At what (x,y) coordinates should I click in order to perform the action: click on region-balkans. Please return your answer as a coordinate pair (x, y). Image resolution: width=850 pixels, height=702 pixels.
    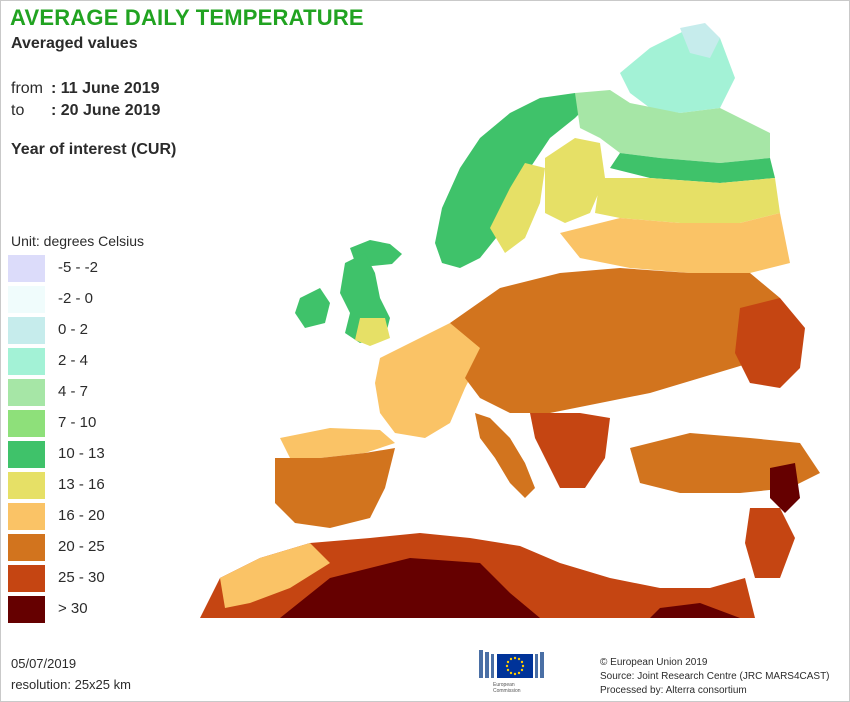
    Looking at the image, I should click on (570, 450).